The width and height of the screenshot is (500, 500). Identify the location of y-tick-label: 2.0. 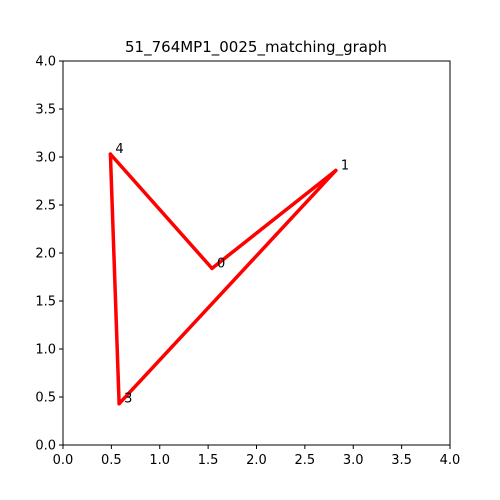
(45, 254).